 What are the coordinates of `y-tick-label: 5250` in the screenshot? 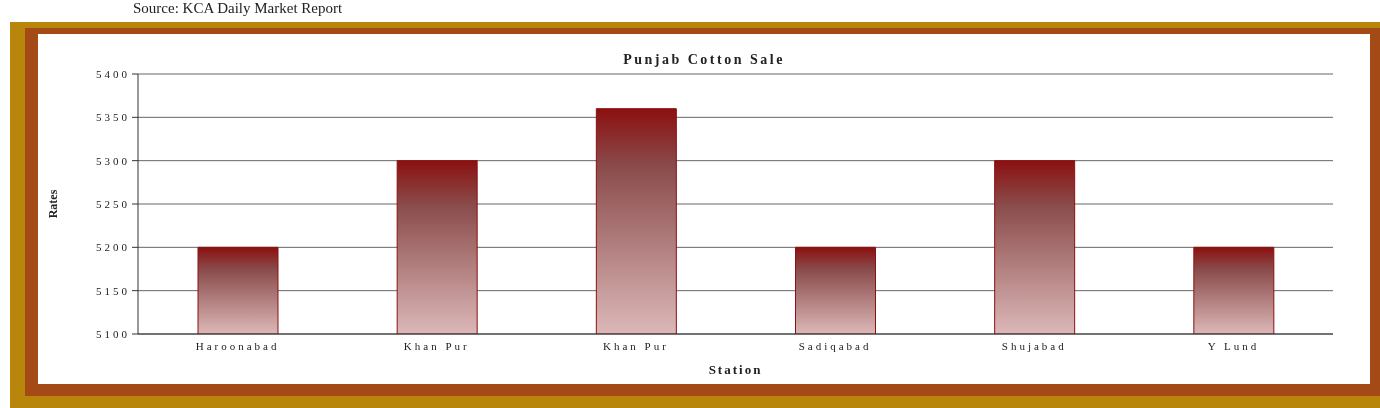 It's located at (113, 203).